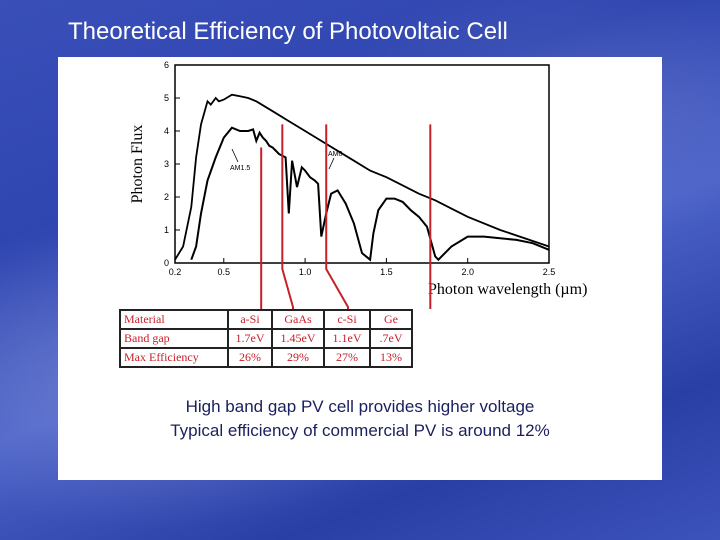 The width and height of the screenshot is (720, 540). Describe the element at coordinates (166, 65) in the screenshot. I see `y-tick-label: 6` at that location.